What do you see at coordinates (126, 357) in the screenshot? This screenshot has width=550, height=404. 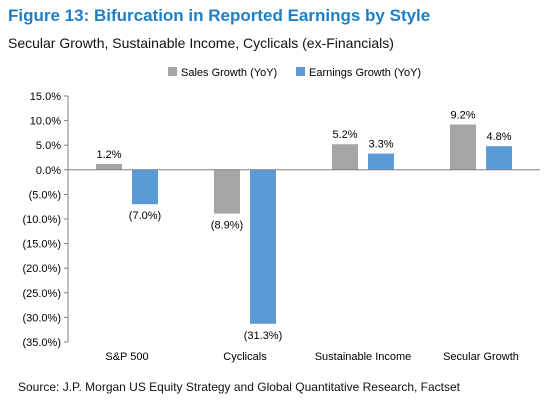 I see `x-tick-label: S&P 500` at bounding box center [126, 357].